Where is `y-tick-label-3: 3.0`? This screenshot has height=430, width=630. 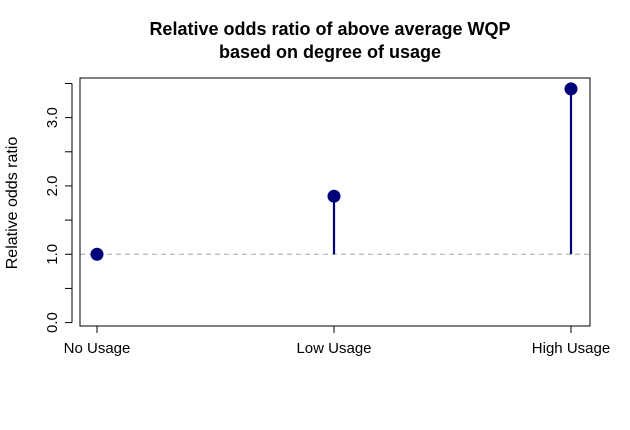
y-tick-label-3: 3.0 is located at coordinates (52, 117).